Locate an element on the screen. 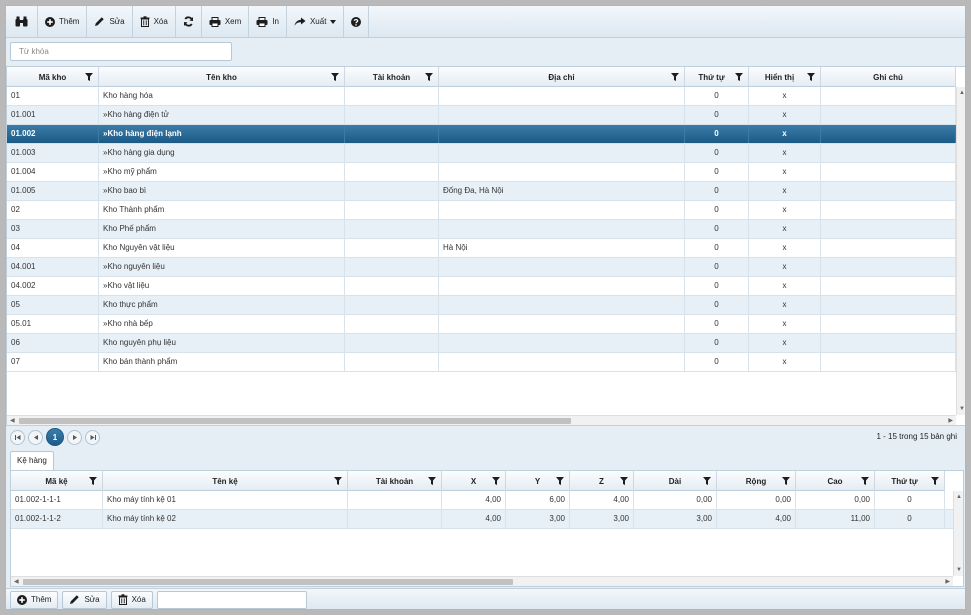 This screenshot has height=615, width=971. cell-z: 4,00 is located at coordinates (602, 500).